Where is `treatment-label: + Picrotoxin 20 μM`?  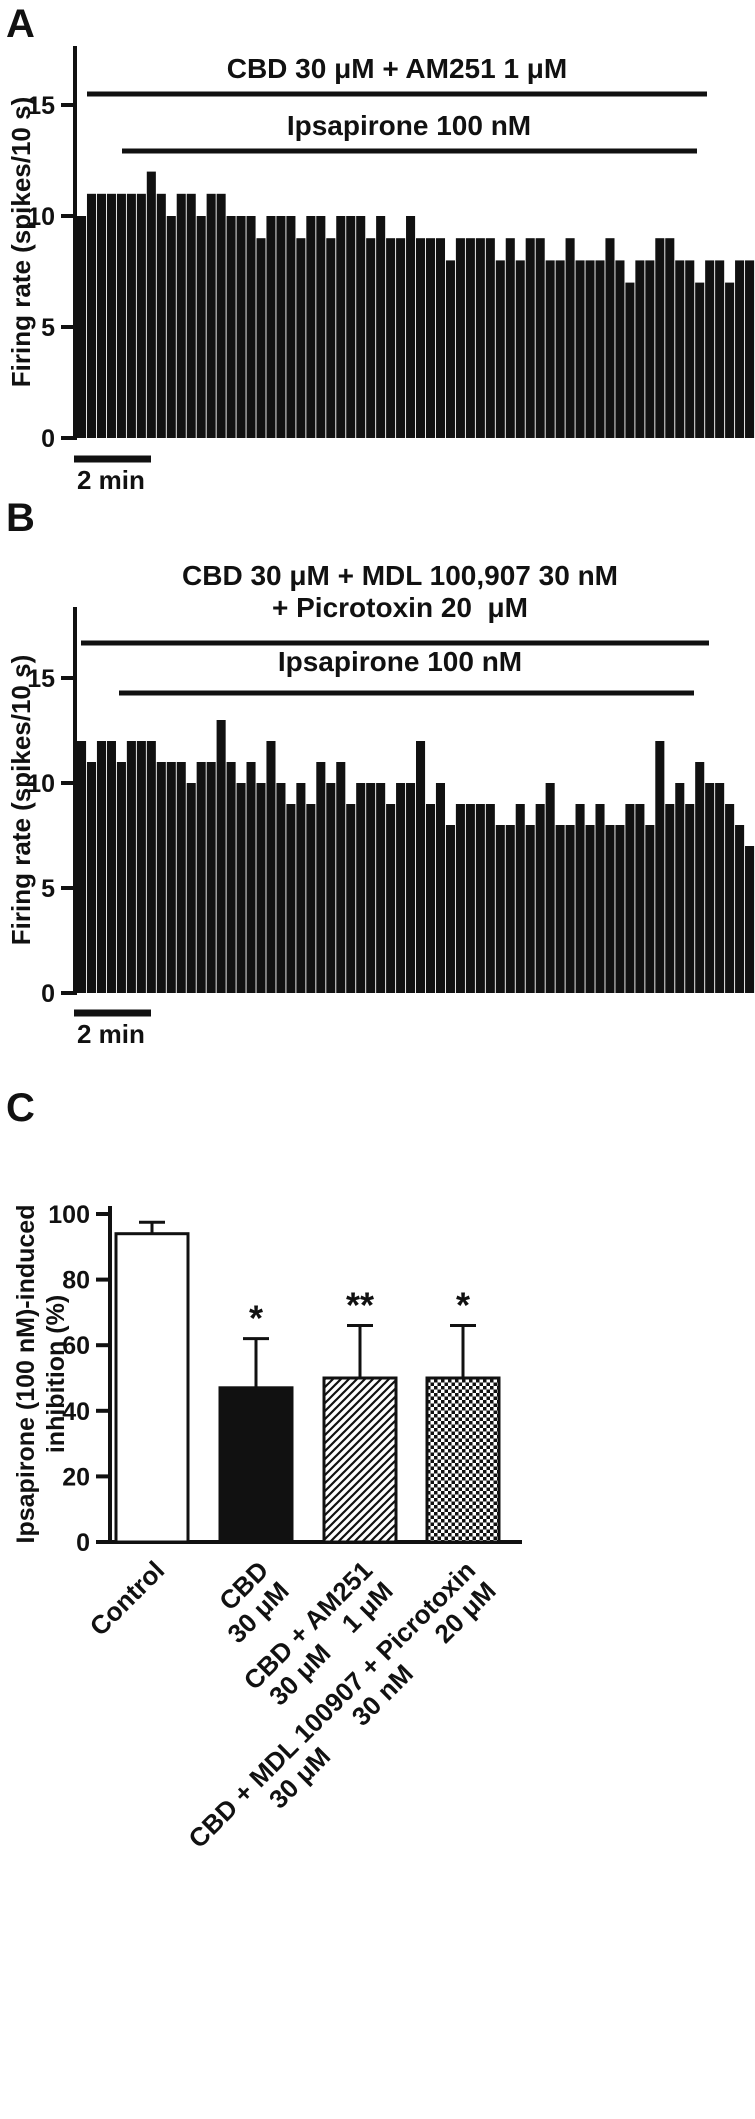 treatment-label: + Picrotoxin 20 μM is located at coordinates (400, 607).